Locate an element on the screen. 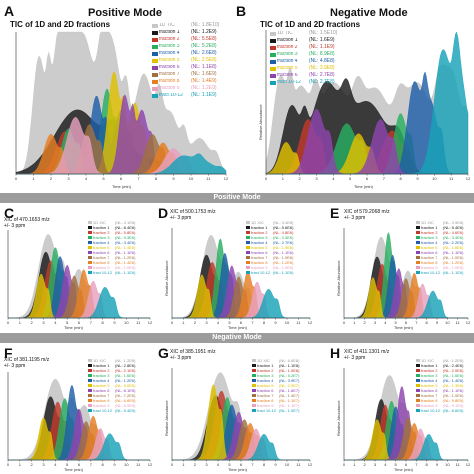 The width and height of the screenshot is (474, 474). panel-g-xic-mz: XIC of 385.1951 m/z is located at coordinates (193, 352).